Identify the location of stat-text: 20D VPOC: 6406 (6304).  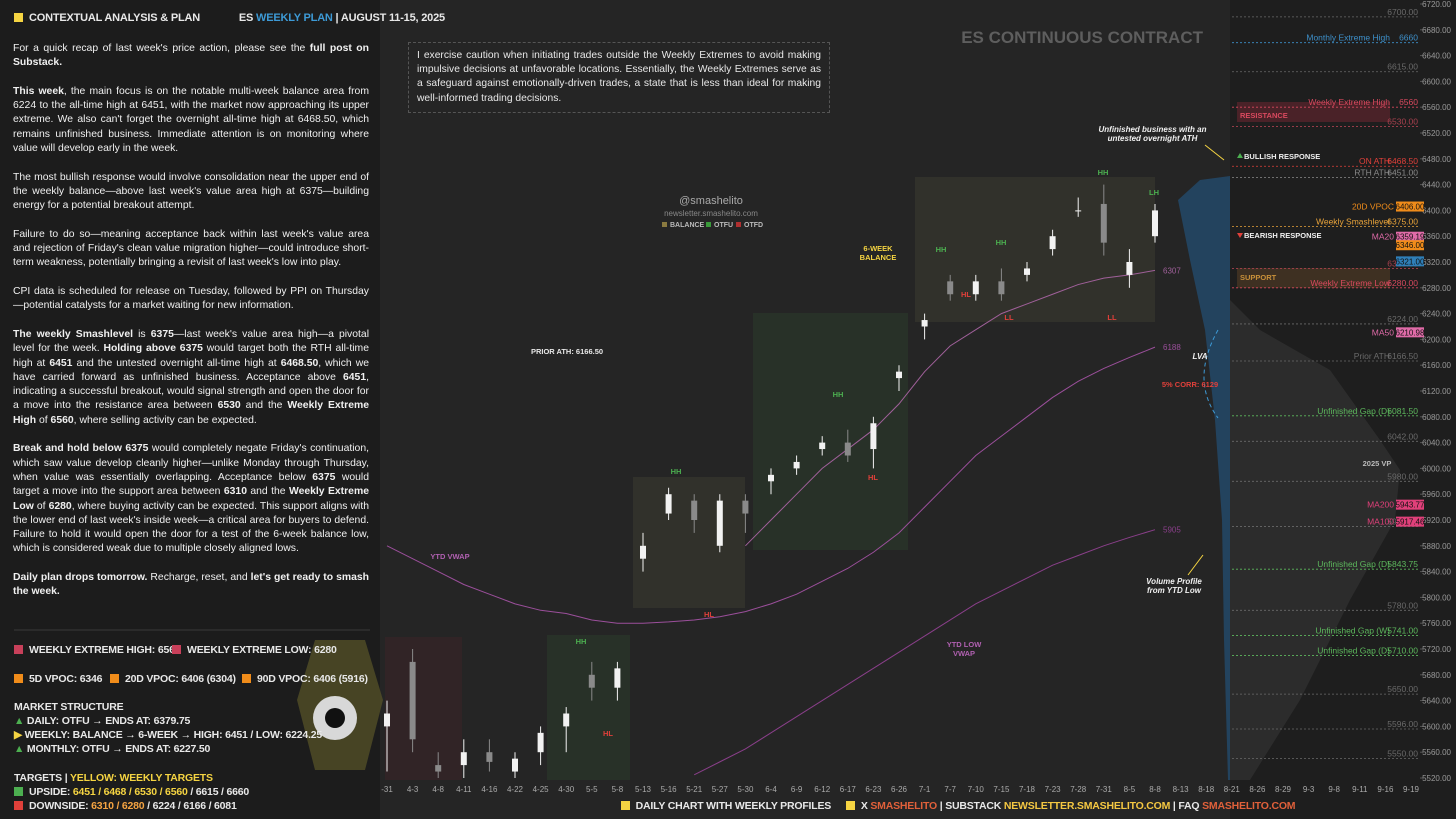
(180, 679).